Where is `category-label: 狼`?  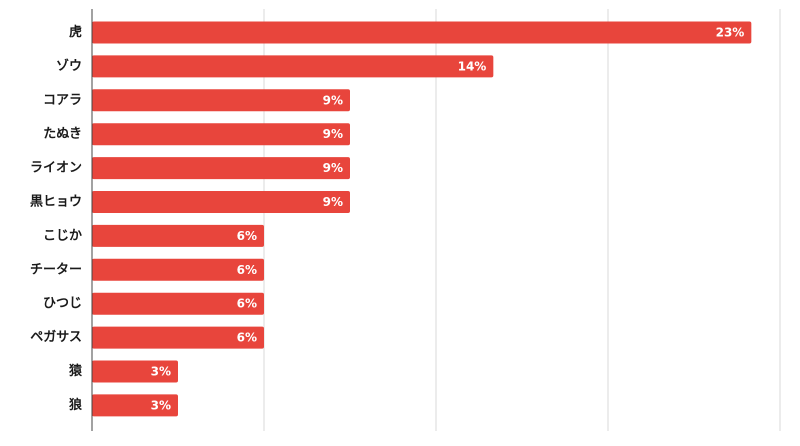 category-label: 狼 is located at coordinates (75, 405).